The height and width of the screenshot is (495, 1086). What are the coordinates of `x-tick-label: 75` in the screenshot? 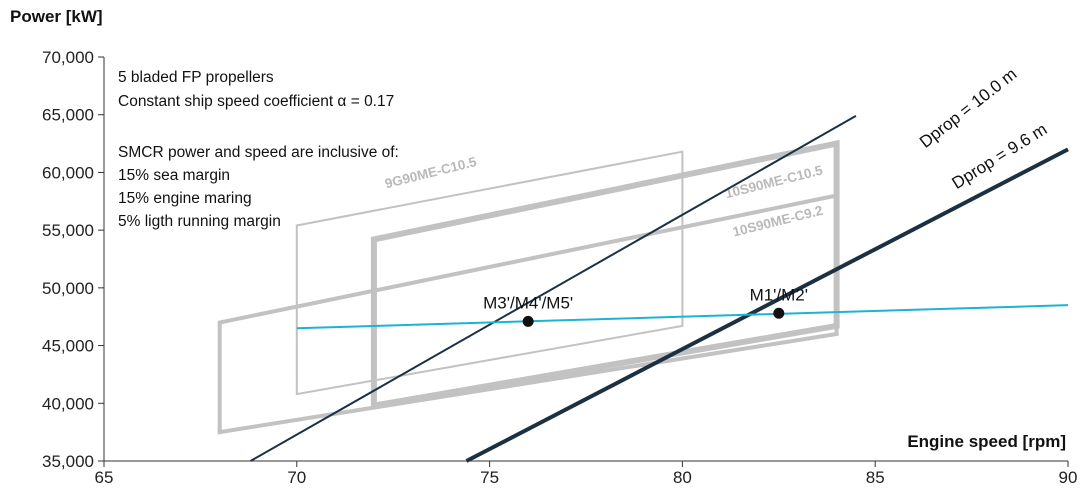 It's located at (489, 477).